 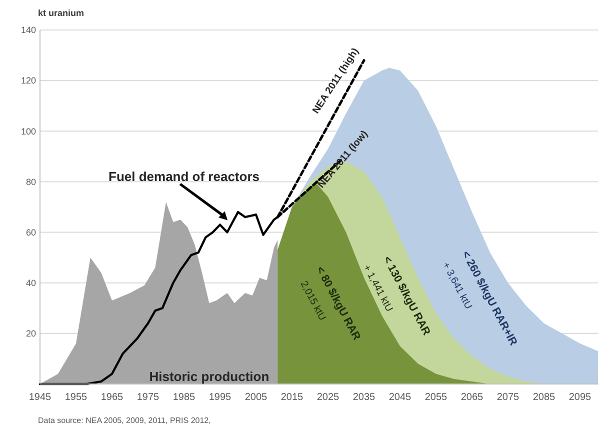 I want to click on y-tick-label: 100, so click(x=28, y=131).